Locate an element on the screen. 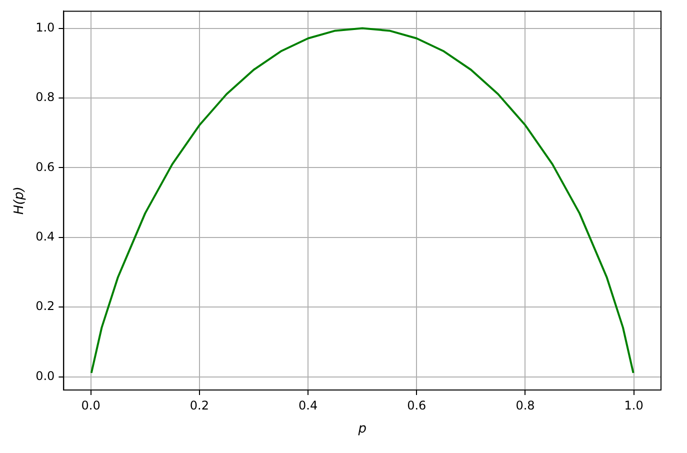  y-tick-label: 0.4 is located at coordinates (45, 236).